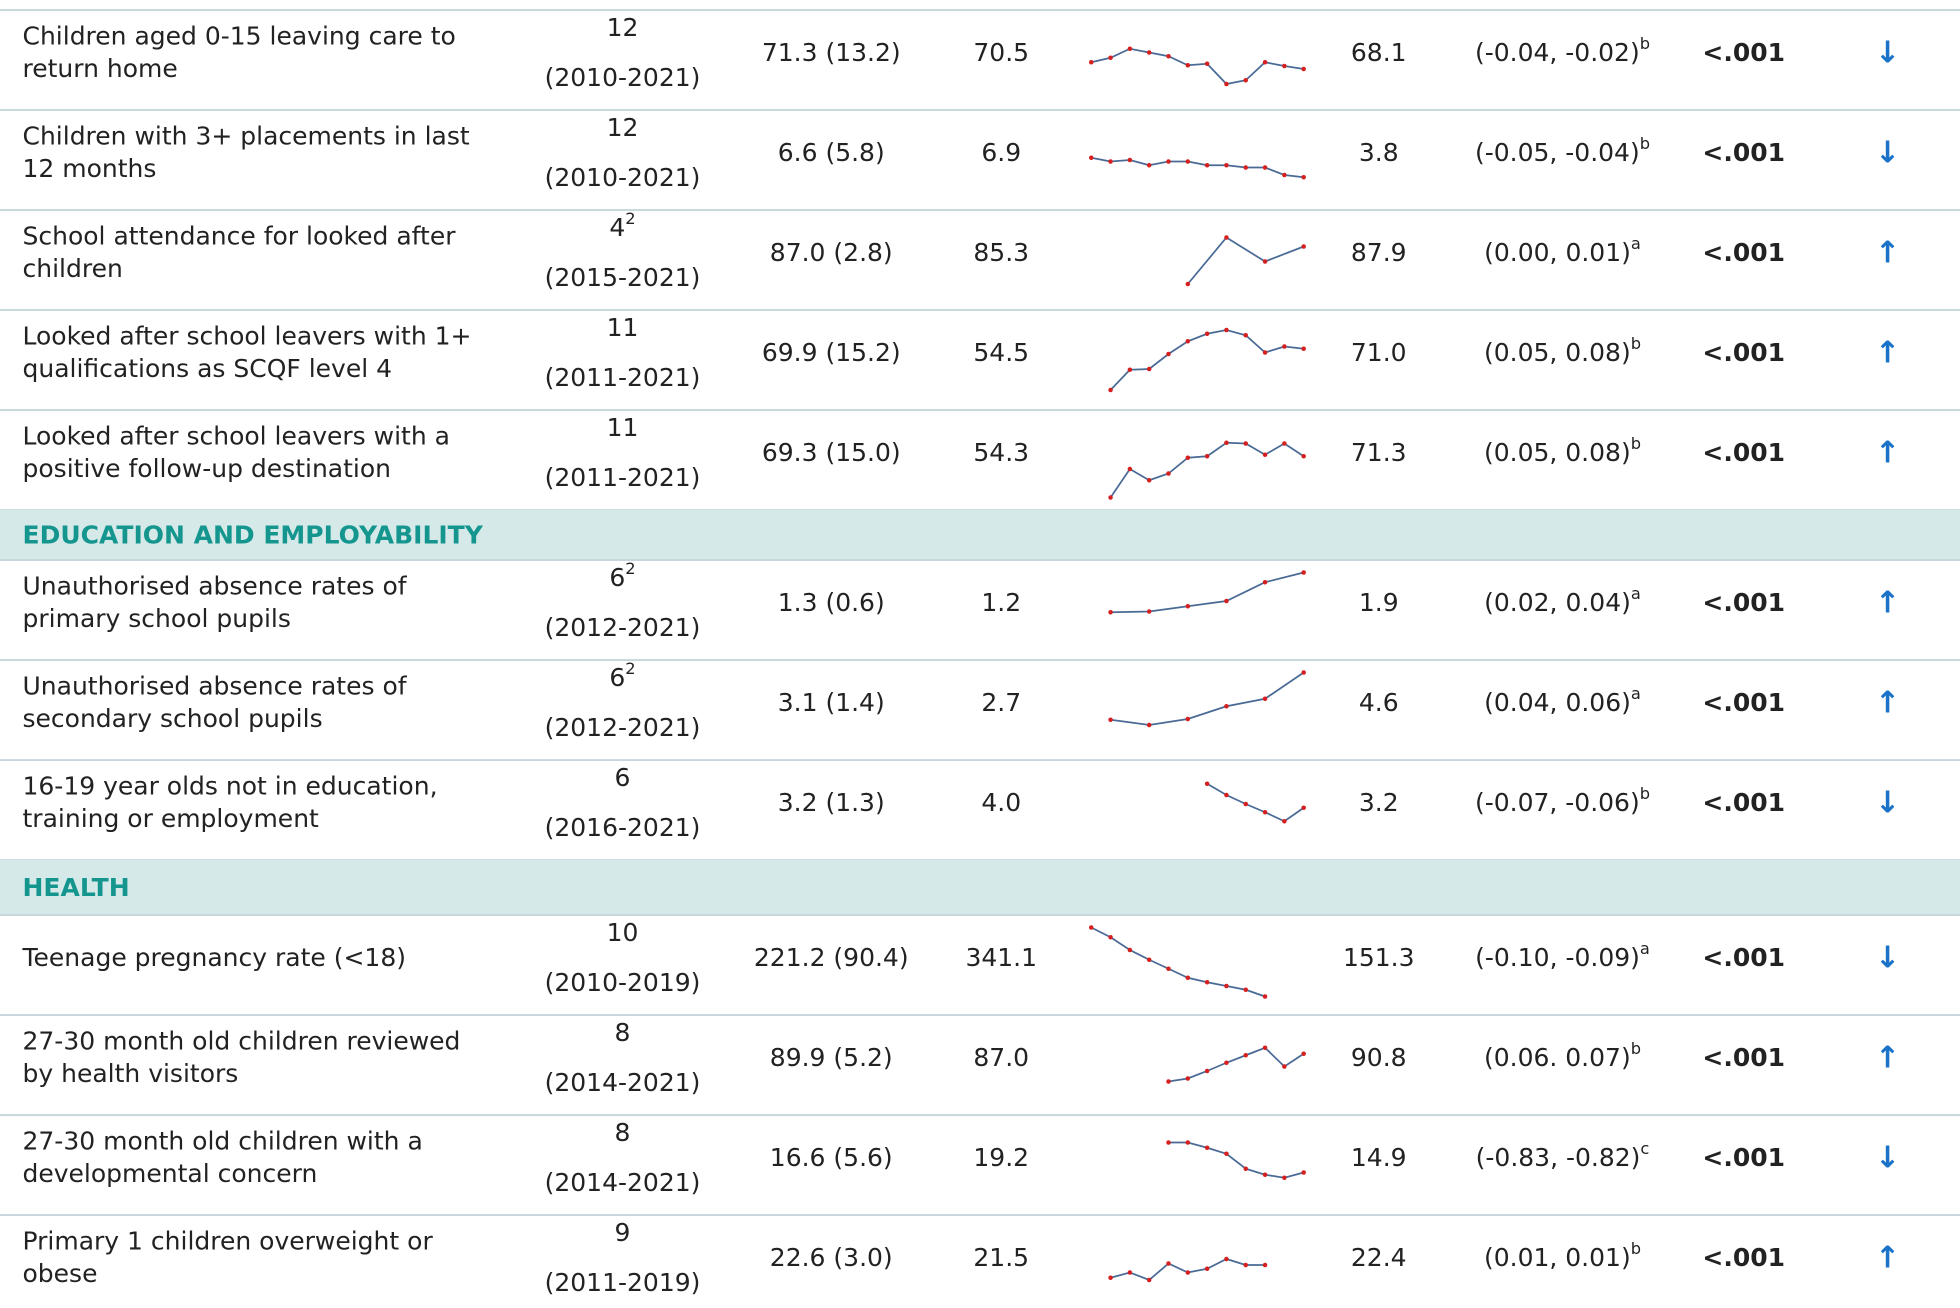 The width and height of the screenshot is (1960, 1308). Describe the element at coordinates (1379, 1157) in the screenshot. I see `latest-value: 14.9` at that location.